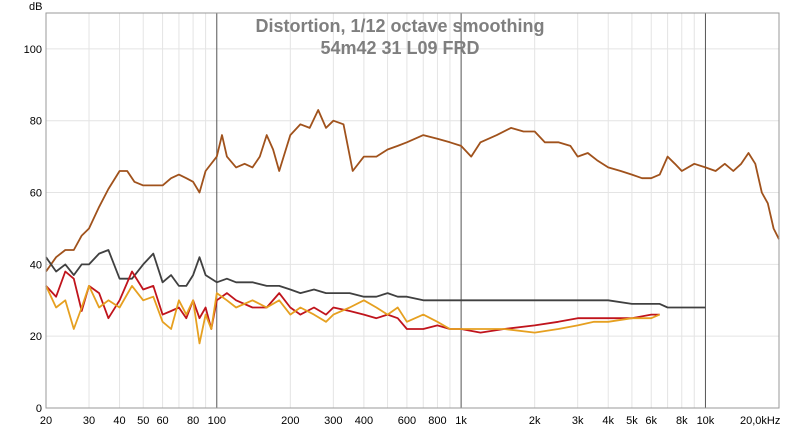 This screenshot has width=800, height=434. What do you see at coordinates (143, 421) in the screenshot?
I see `x-tick-label: 50` at bounding box center [143, 421].